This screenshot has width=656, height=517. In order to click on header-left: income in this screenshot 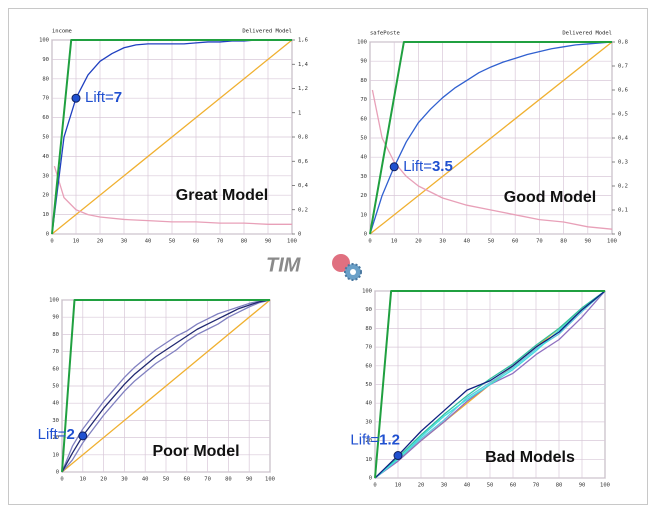, I will do `click(62, 32)`.